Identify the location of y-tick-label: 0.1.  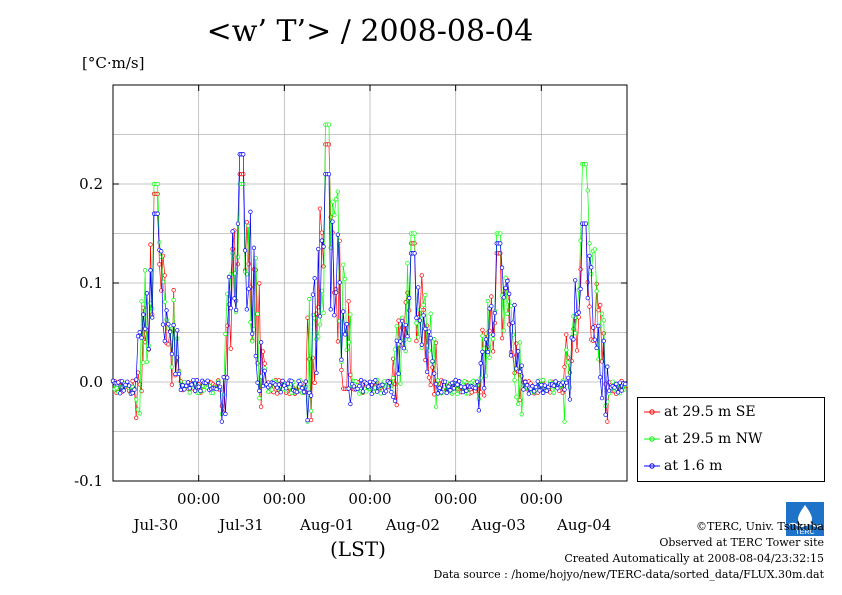
(91, 283).